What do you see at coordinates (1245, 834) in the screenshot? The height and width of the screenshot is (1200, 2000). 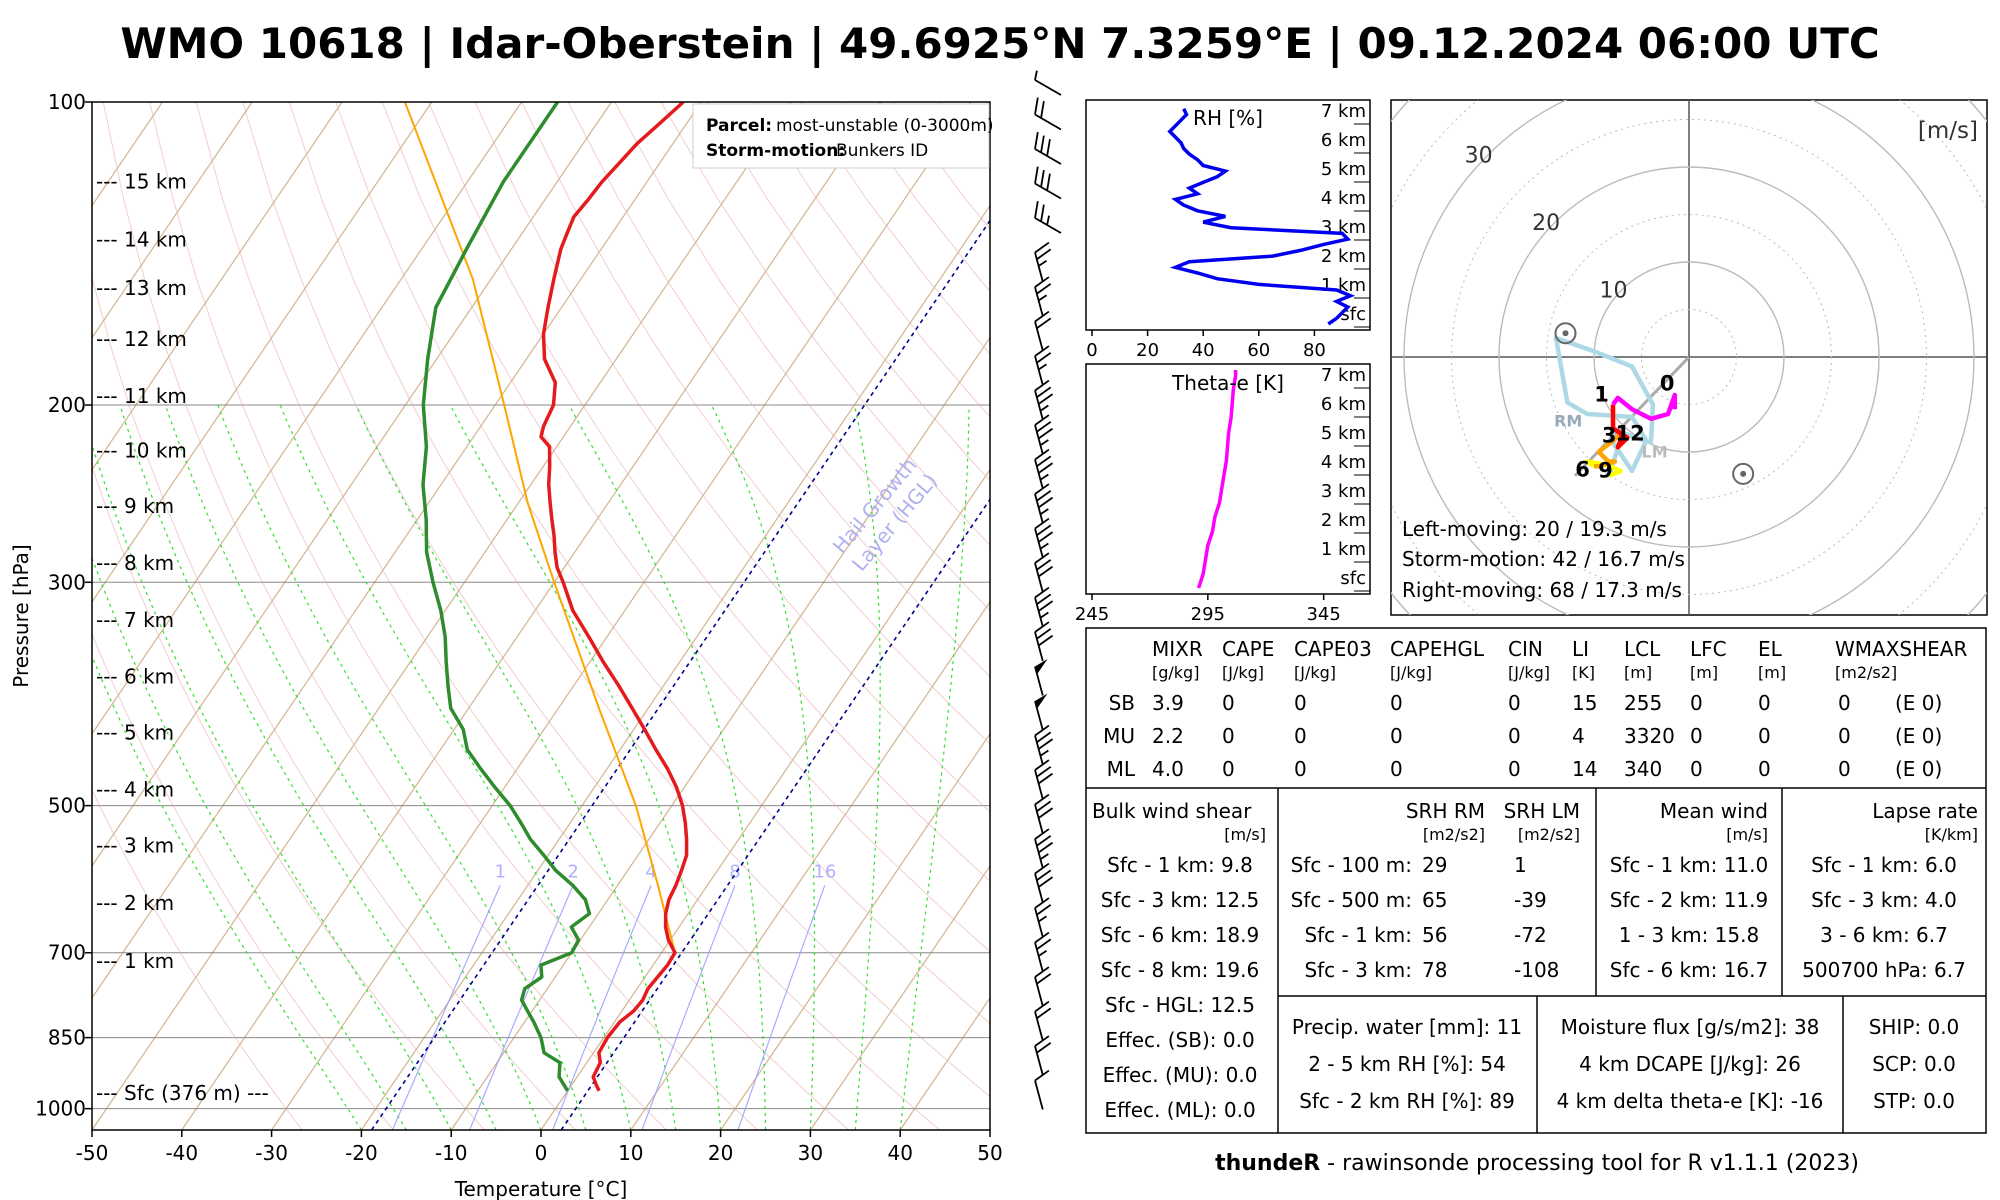 I see `bulk-unit: [m/s]` at bounding box center [1245, 834].